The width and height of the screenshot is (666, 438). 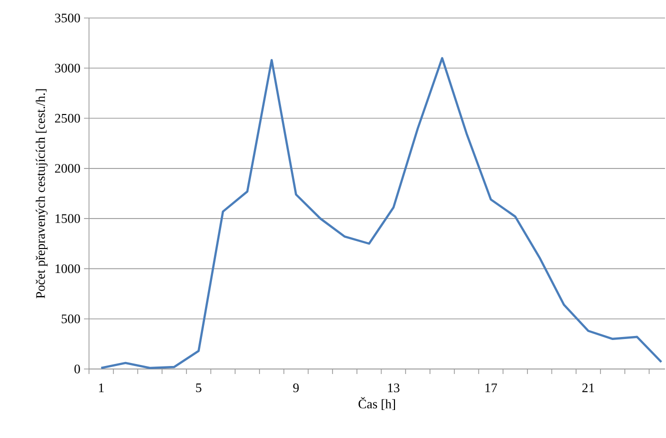 What do you see at coordinates (491, 388) in the screenshot?
I see `x-tick-label: 17` at bounding box center [491, 388].